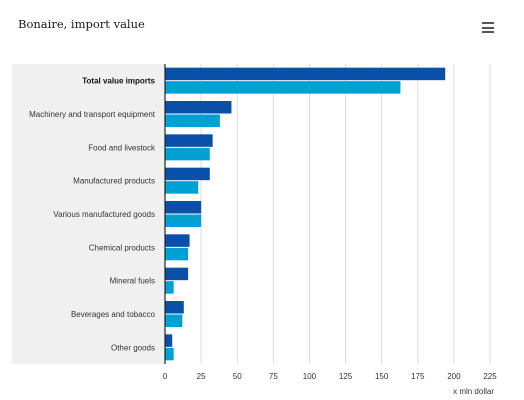 This screenshot has width=524, height=400. I want to click on category-label: Machinery and transport equipment, so click(92, 114).